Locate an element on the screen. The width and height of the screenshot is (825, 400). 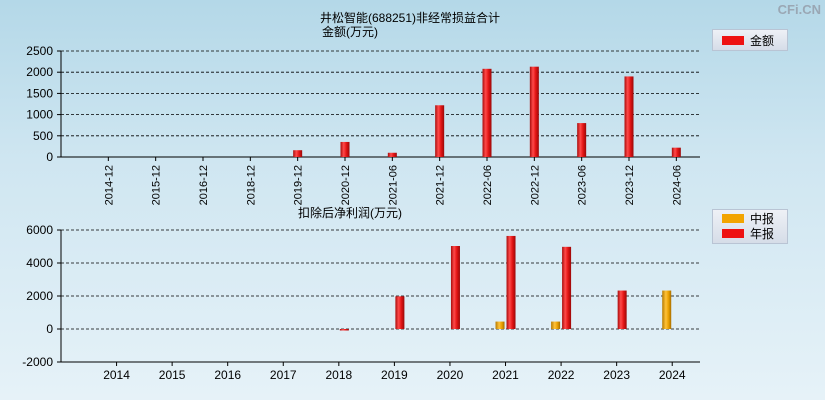
x-tick-label: 2022 is located at coordinates (561, 375).